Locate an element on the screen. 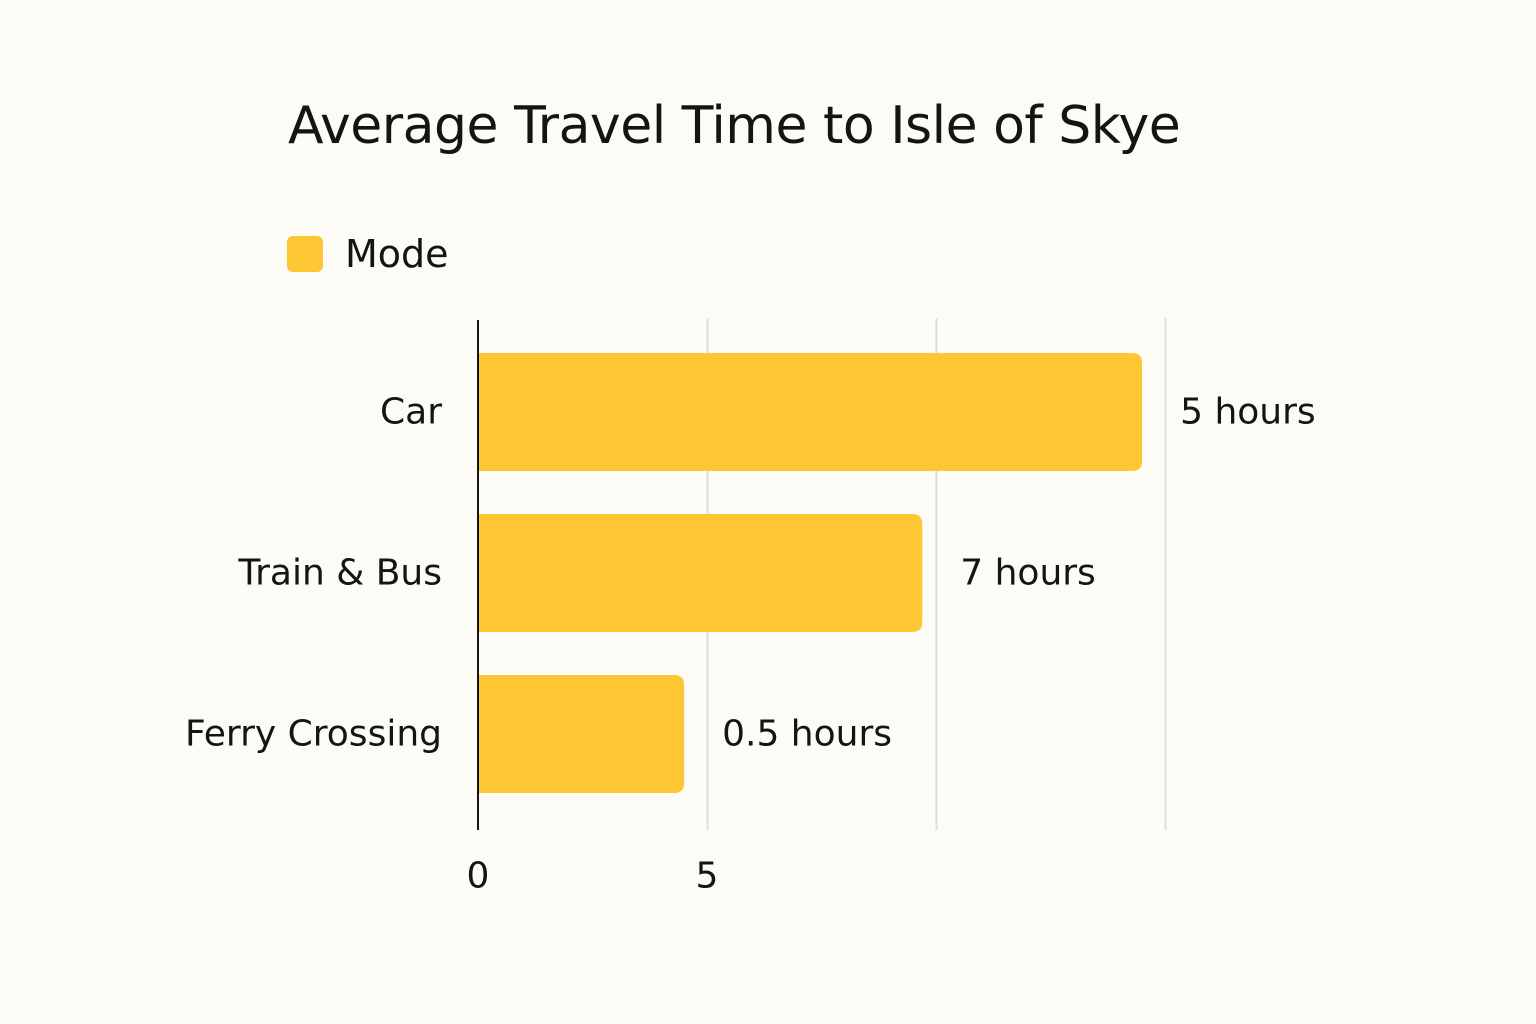 The image size is (1536, 1024). x-tick-label: 5 is located at coordinates (707, 876).